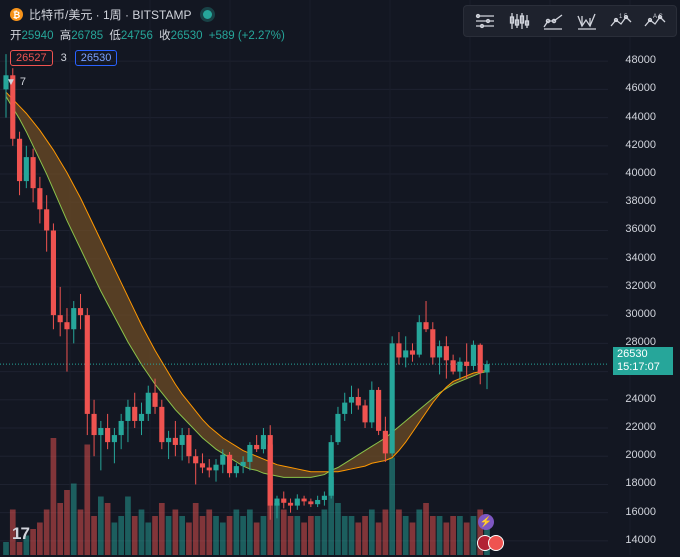 Image resolution: width=680 pixels, height=557 pixels. Describe the element at coordinates (496, 543) in the screenshot. I see `event-flag-icon` at that location.